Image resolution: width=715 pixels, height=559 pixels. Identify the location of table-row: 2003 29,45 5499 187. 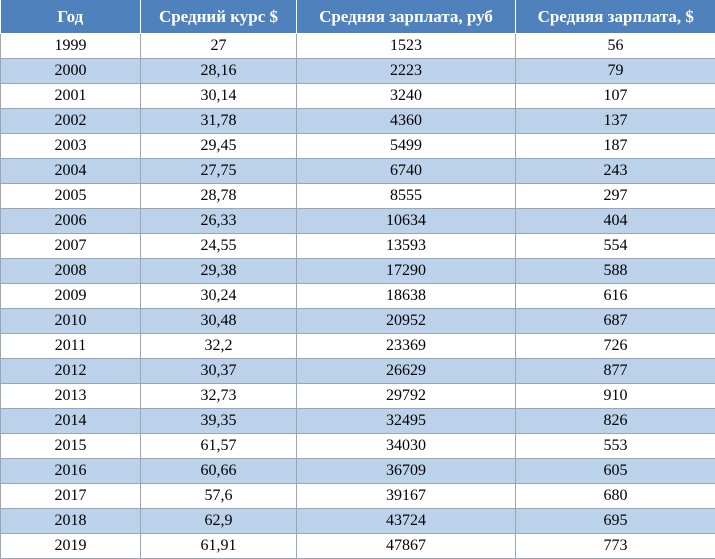
(357, 146).